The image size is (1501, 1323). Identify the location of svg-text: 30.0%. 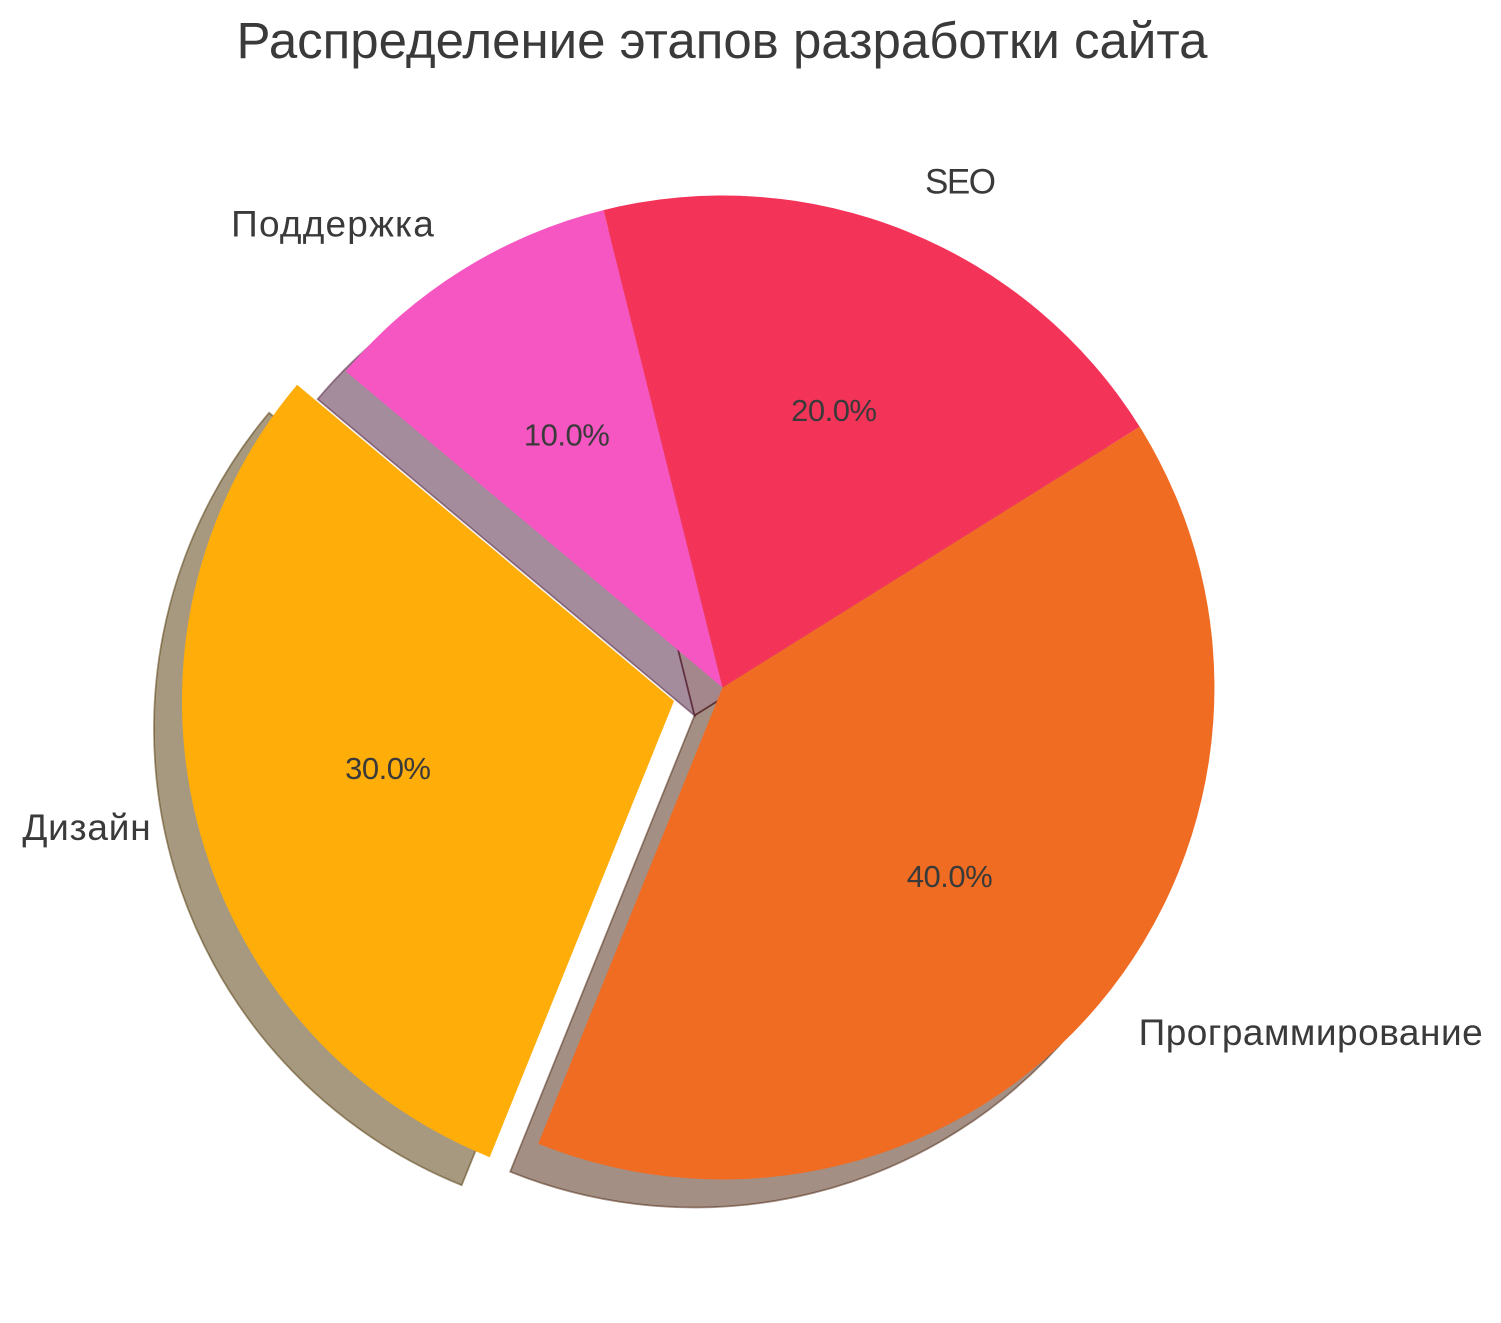
(387, 768).